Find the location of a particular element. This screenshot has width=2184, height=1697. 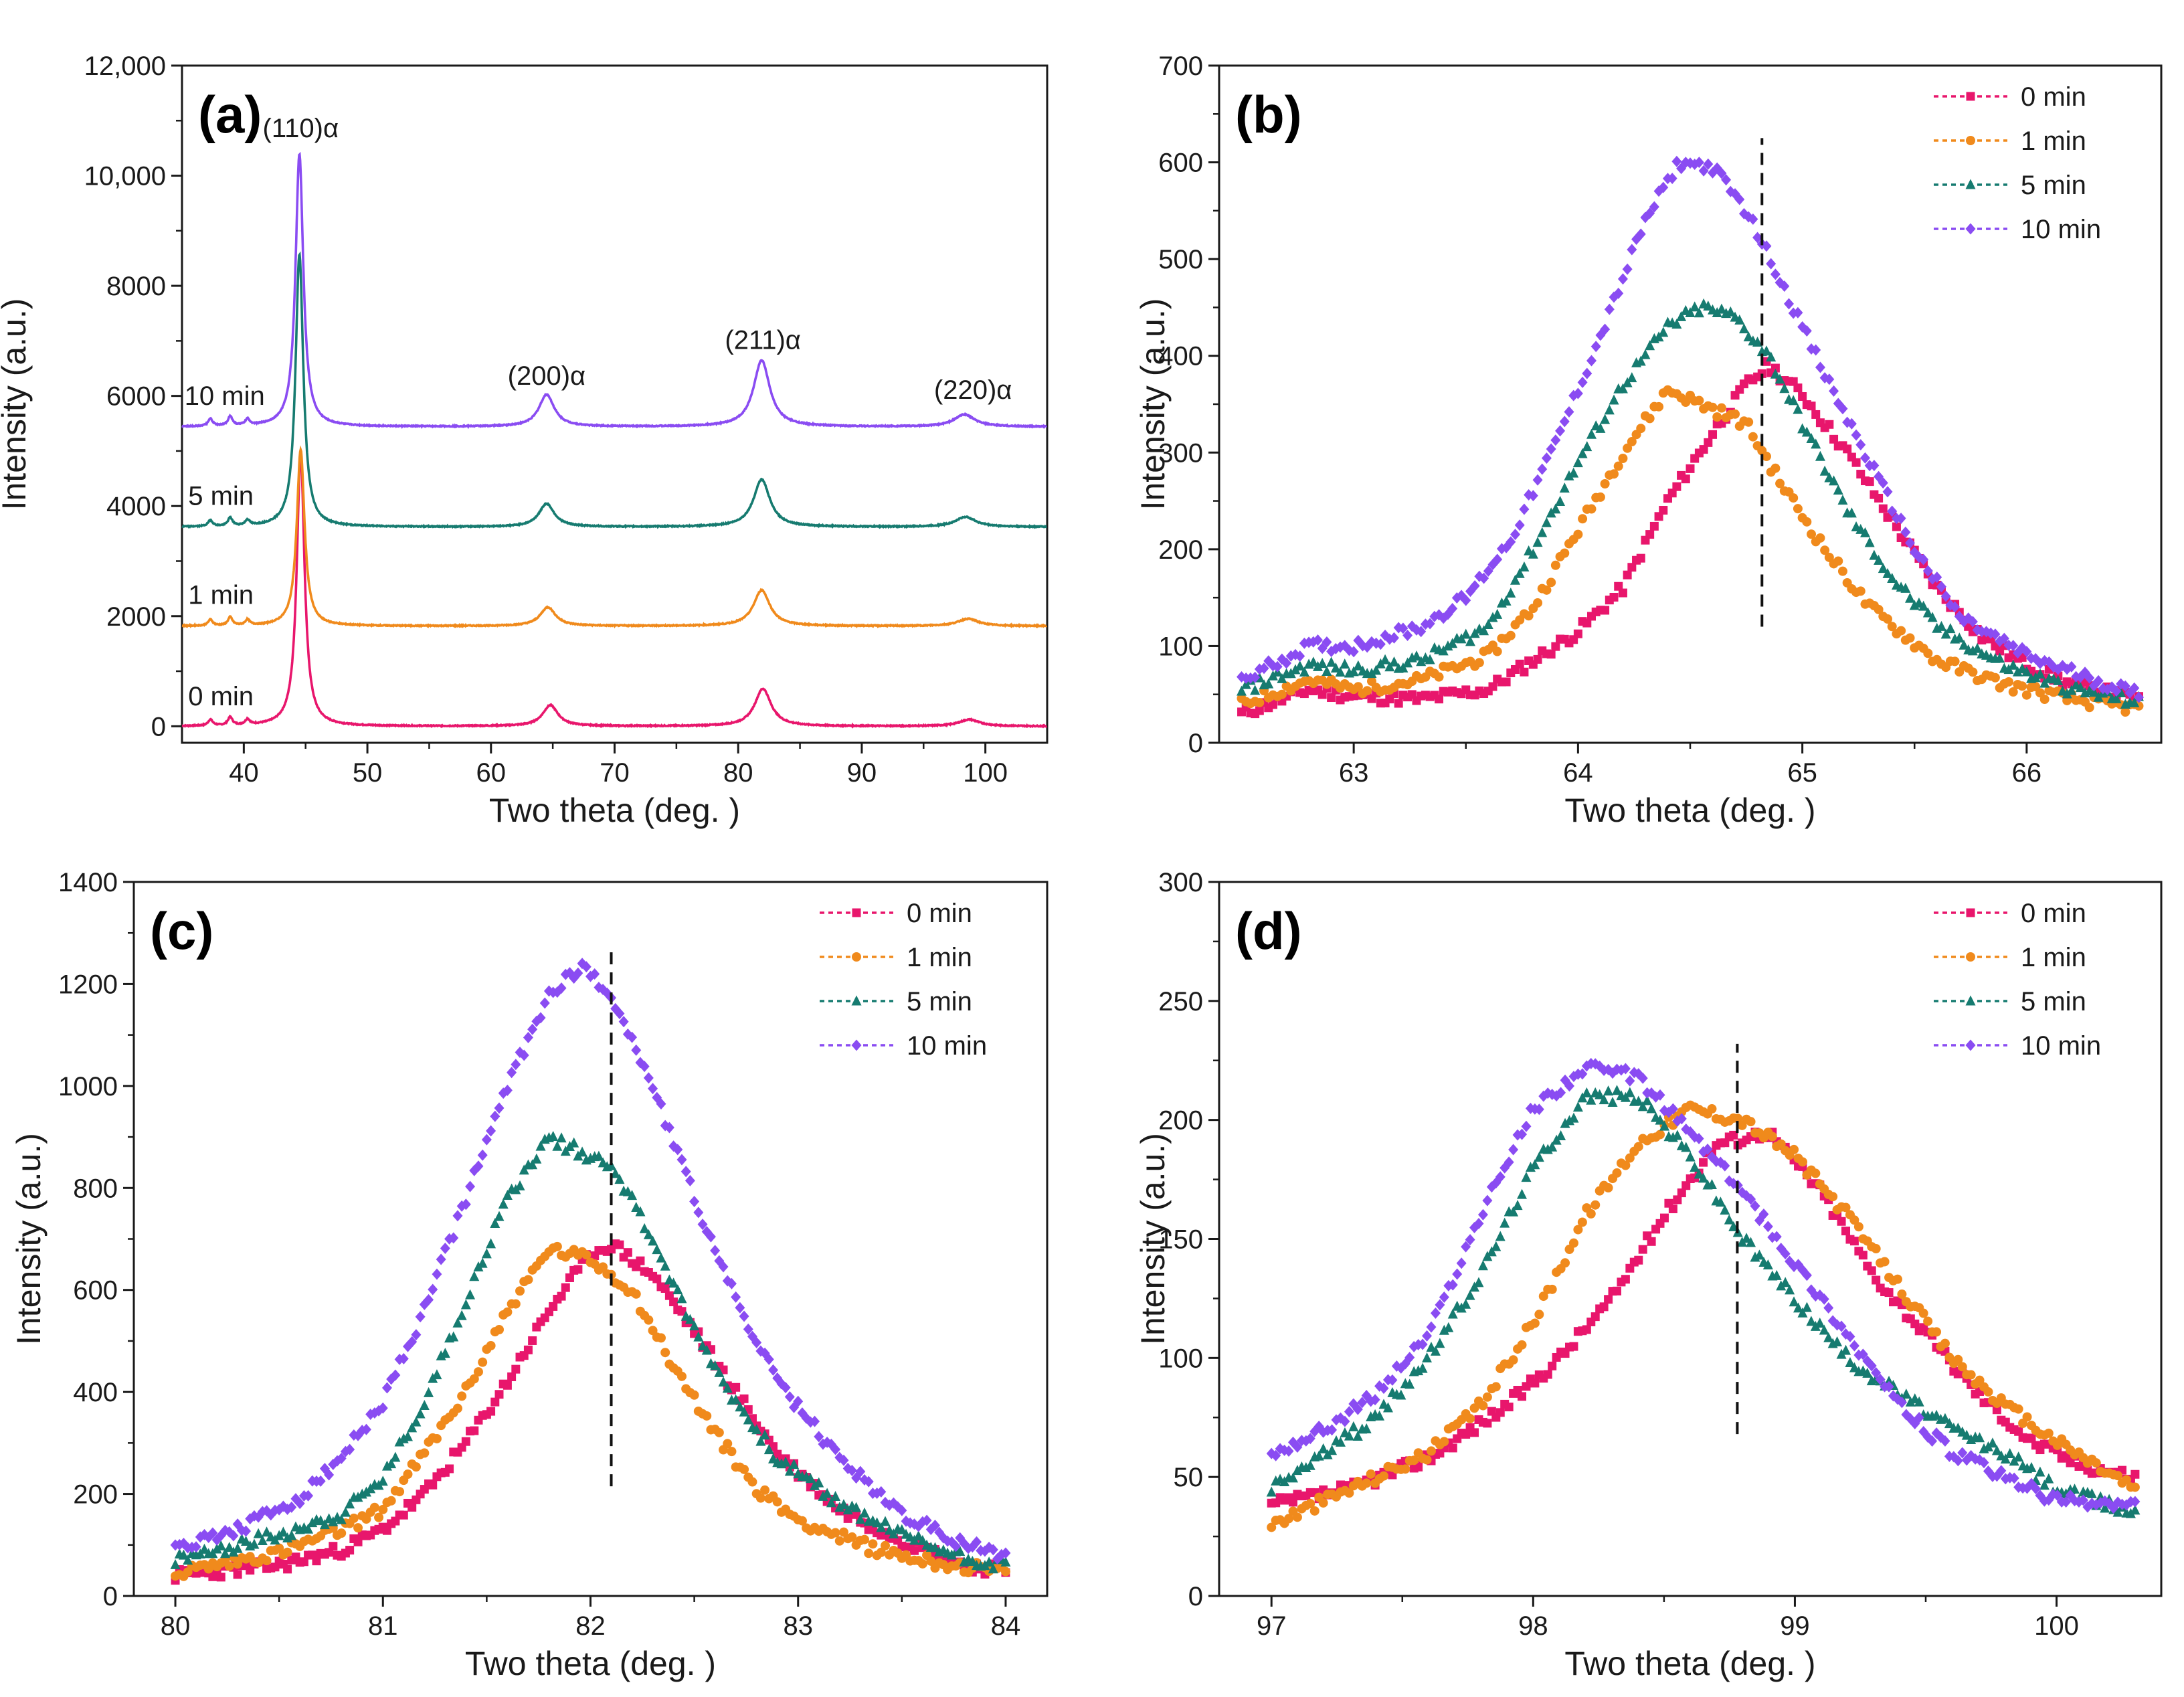

y-tick-label: 100 is located at coordinates (1180, 1358).